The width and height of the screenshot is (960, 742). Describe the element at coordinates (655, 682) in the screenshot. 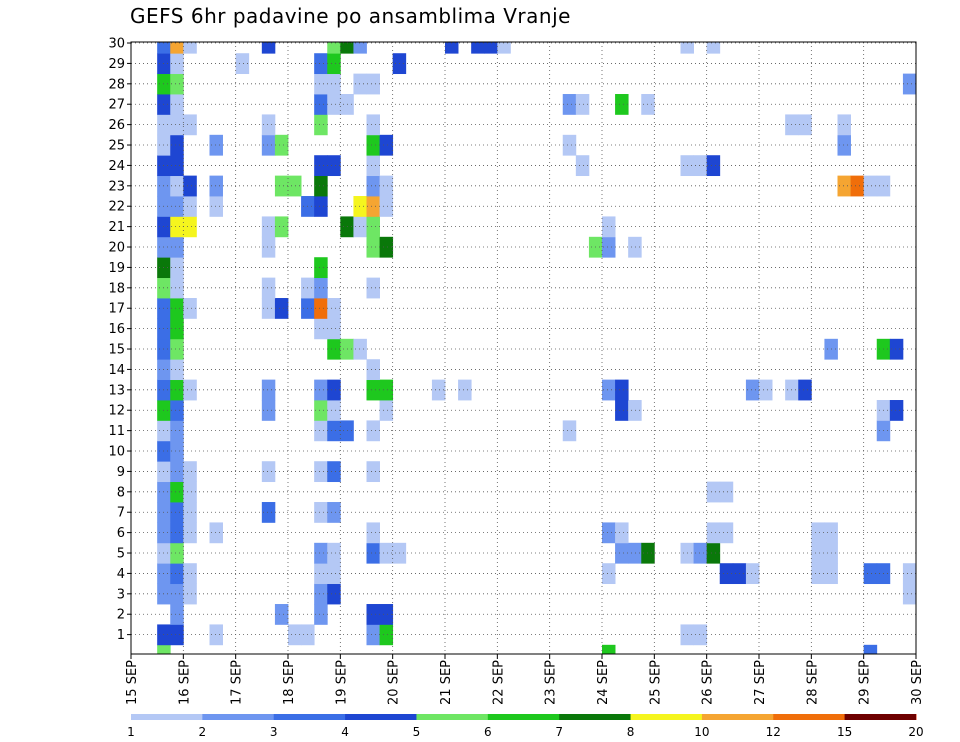

I see `x-tick-label: 25 SEP` at that location.